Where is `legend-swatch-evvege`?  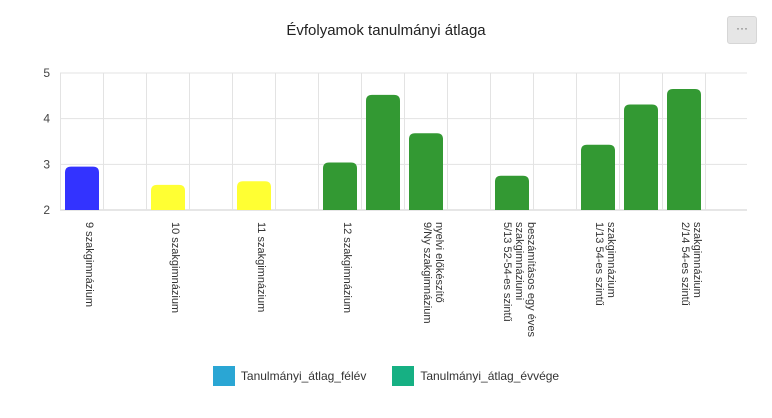 legend-swatch-evvege is located at coordinates (403, 376).